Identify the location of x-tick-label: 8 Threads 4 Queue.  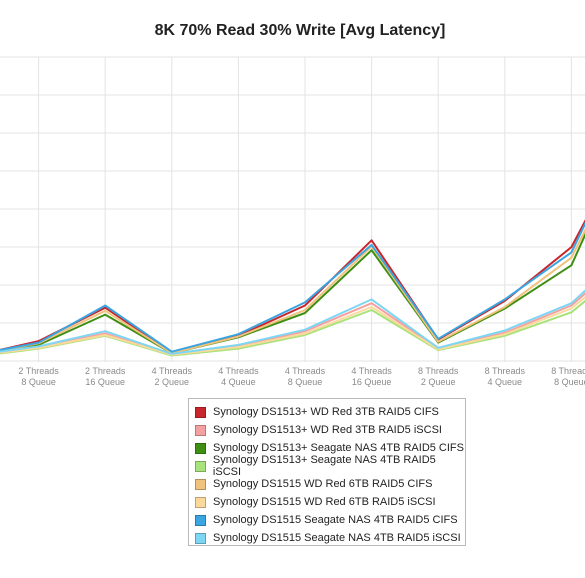
(505, 376).